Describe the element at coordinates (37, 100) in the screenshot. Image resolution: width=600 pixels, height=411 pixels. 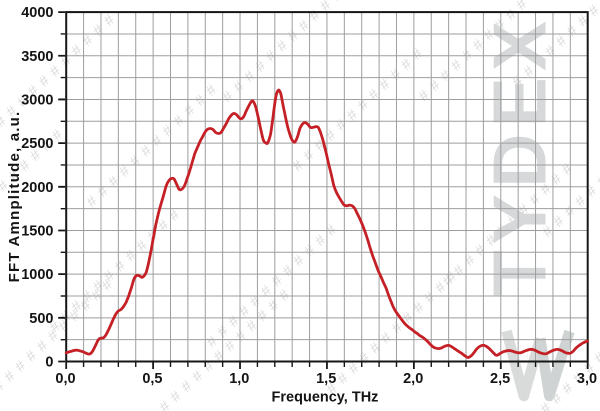
I see `svg-text: 3000` at that location.